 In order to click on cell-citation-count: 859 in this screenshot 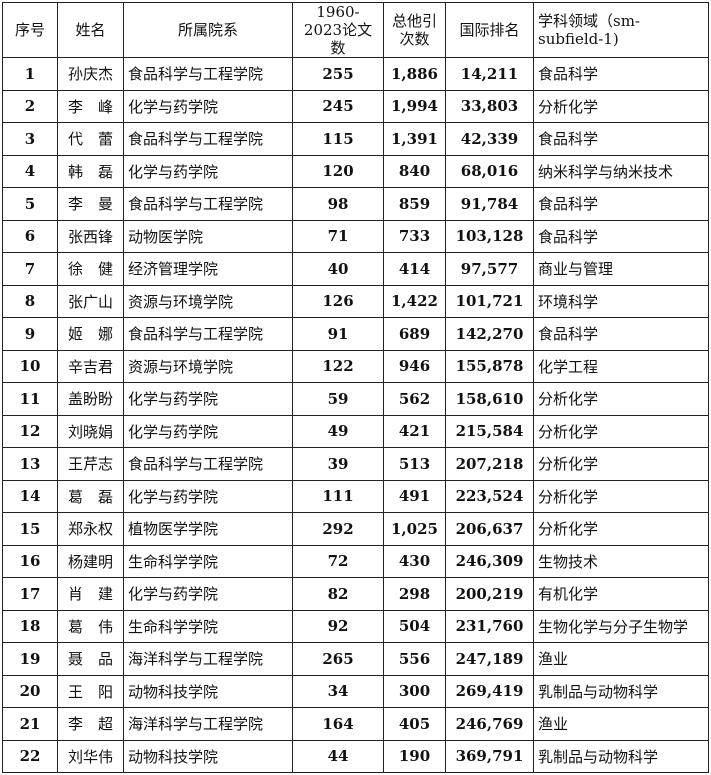, I will do `click(414, 204)`.